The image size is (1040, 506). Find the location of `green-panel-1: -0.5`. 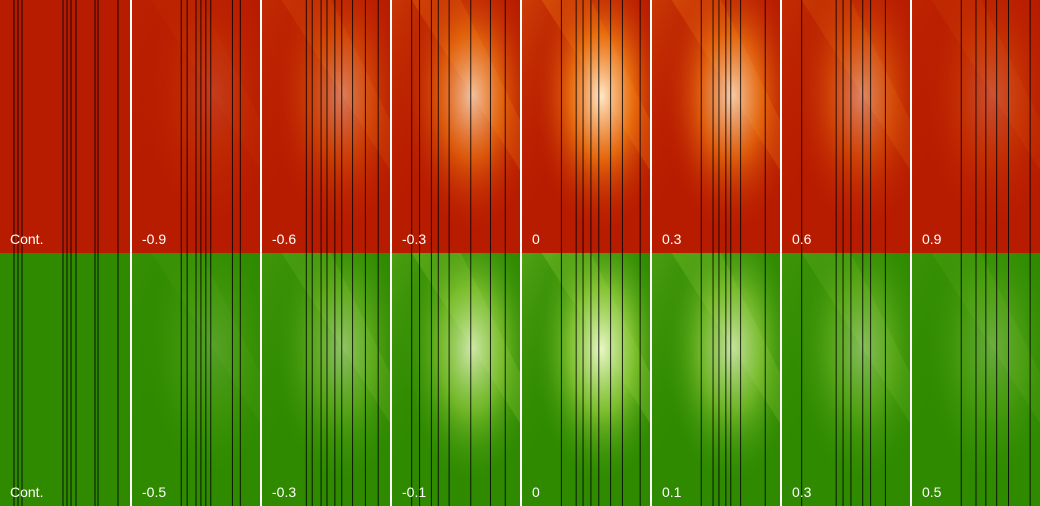

green-panel-1: -0.5 is located at coordinates (195, 379).